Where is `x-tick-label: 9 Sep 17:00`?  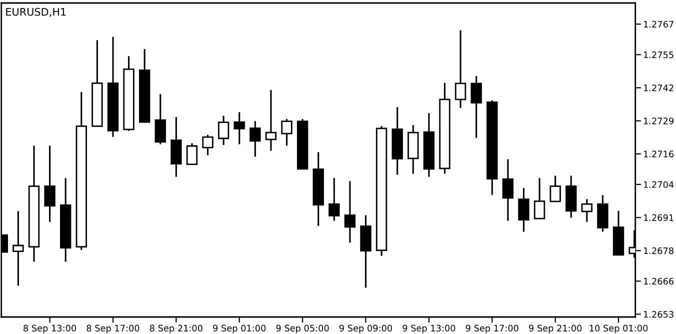
x-tick-label: 9 Sep 17:00 is located at coordinates (492, 329).